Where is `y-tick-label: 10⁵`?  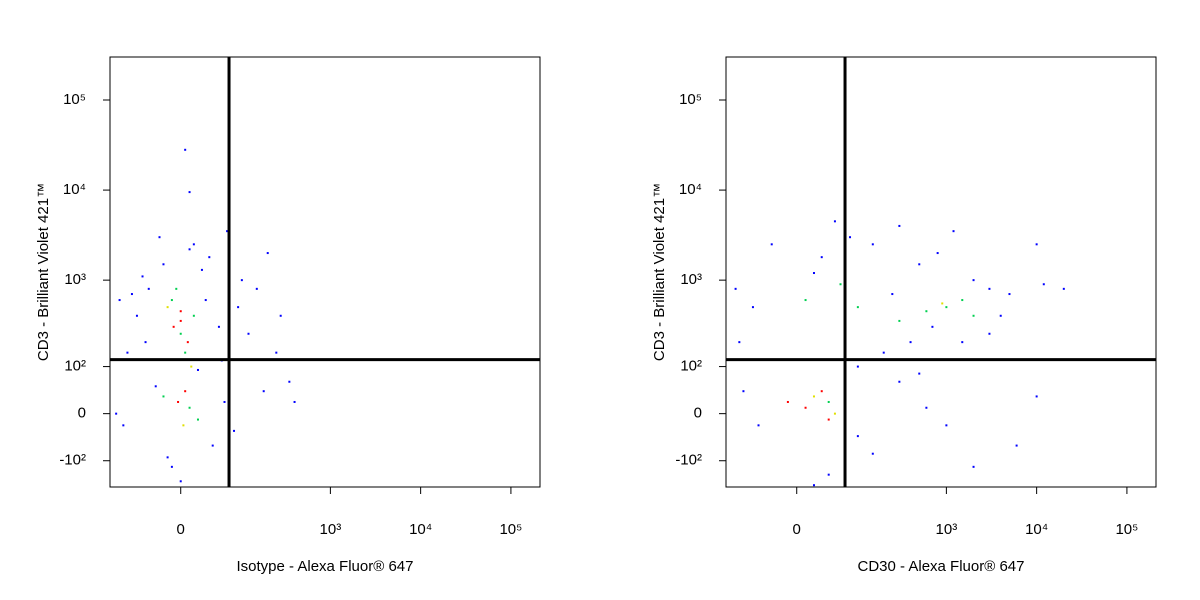 y-tick-label: 10⁵ is located at coordinates (690, 99).